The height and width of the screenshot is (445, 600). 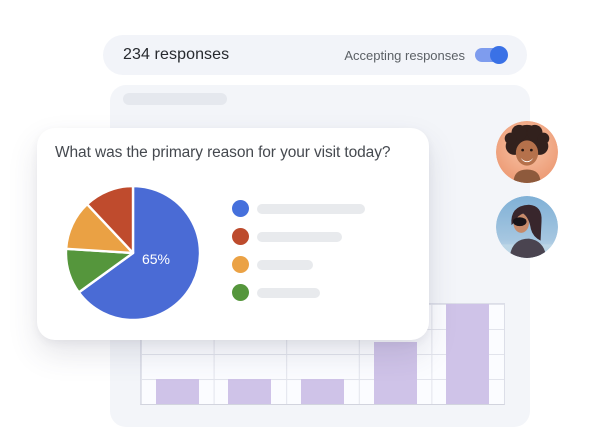 I want to click on face, so click(x=527, y=153).